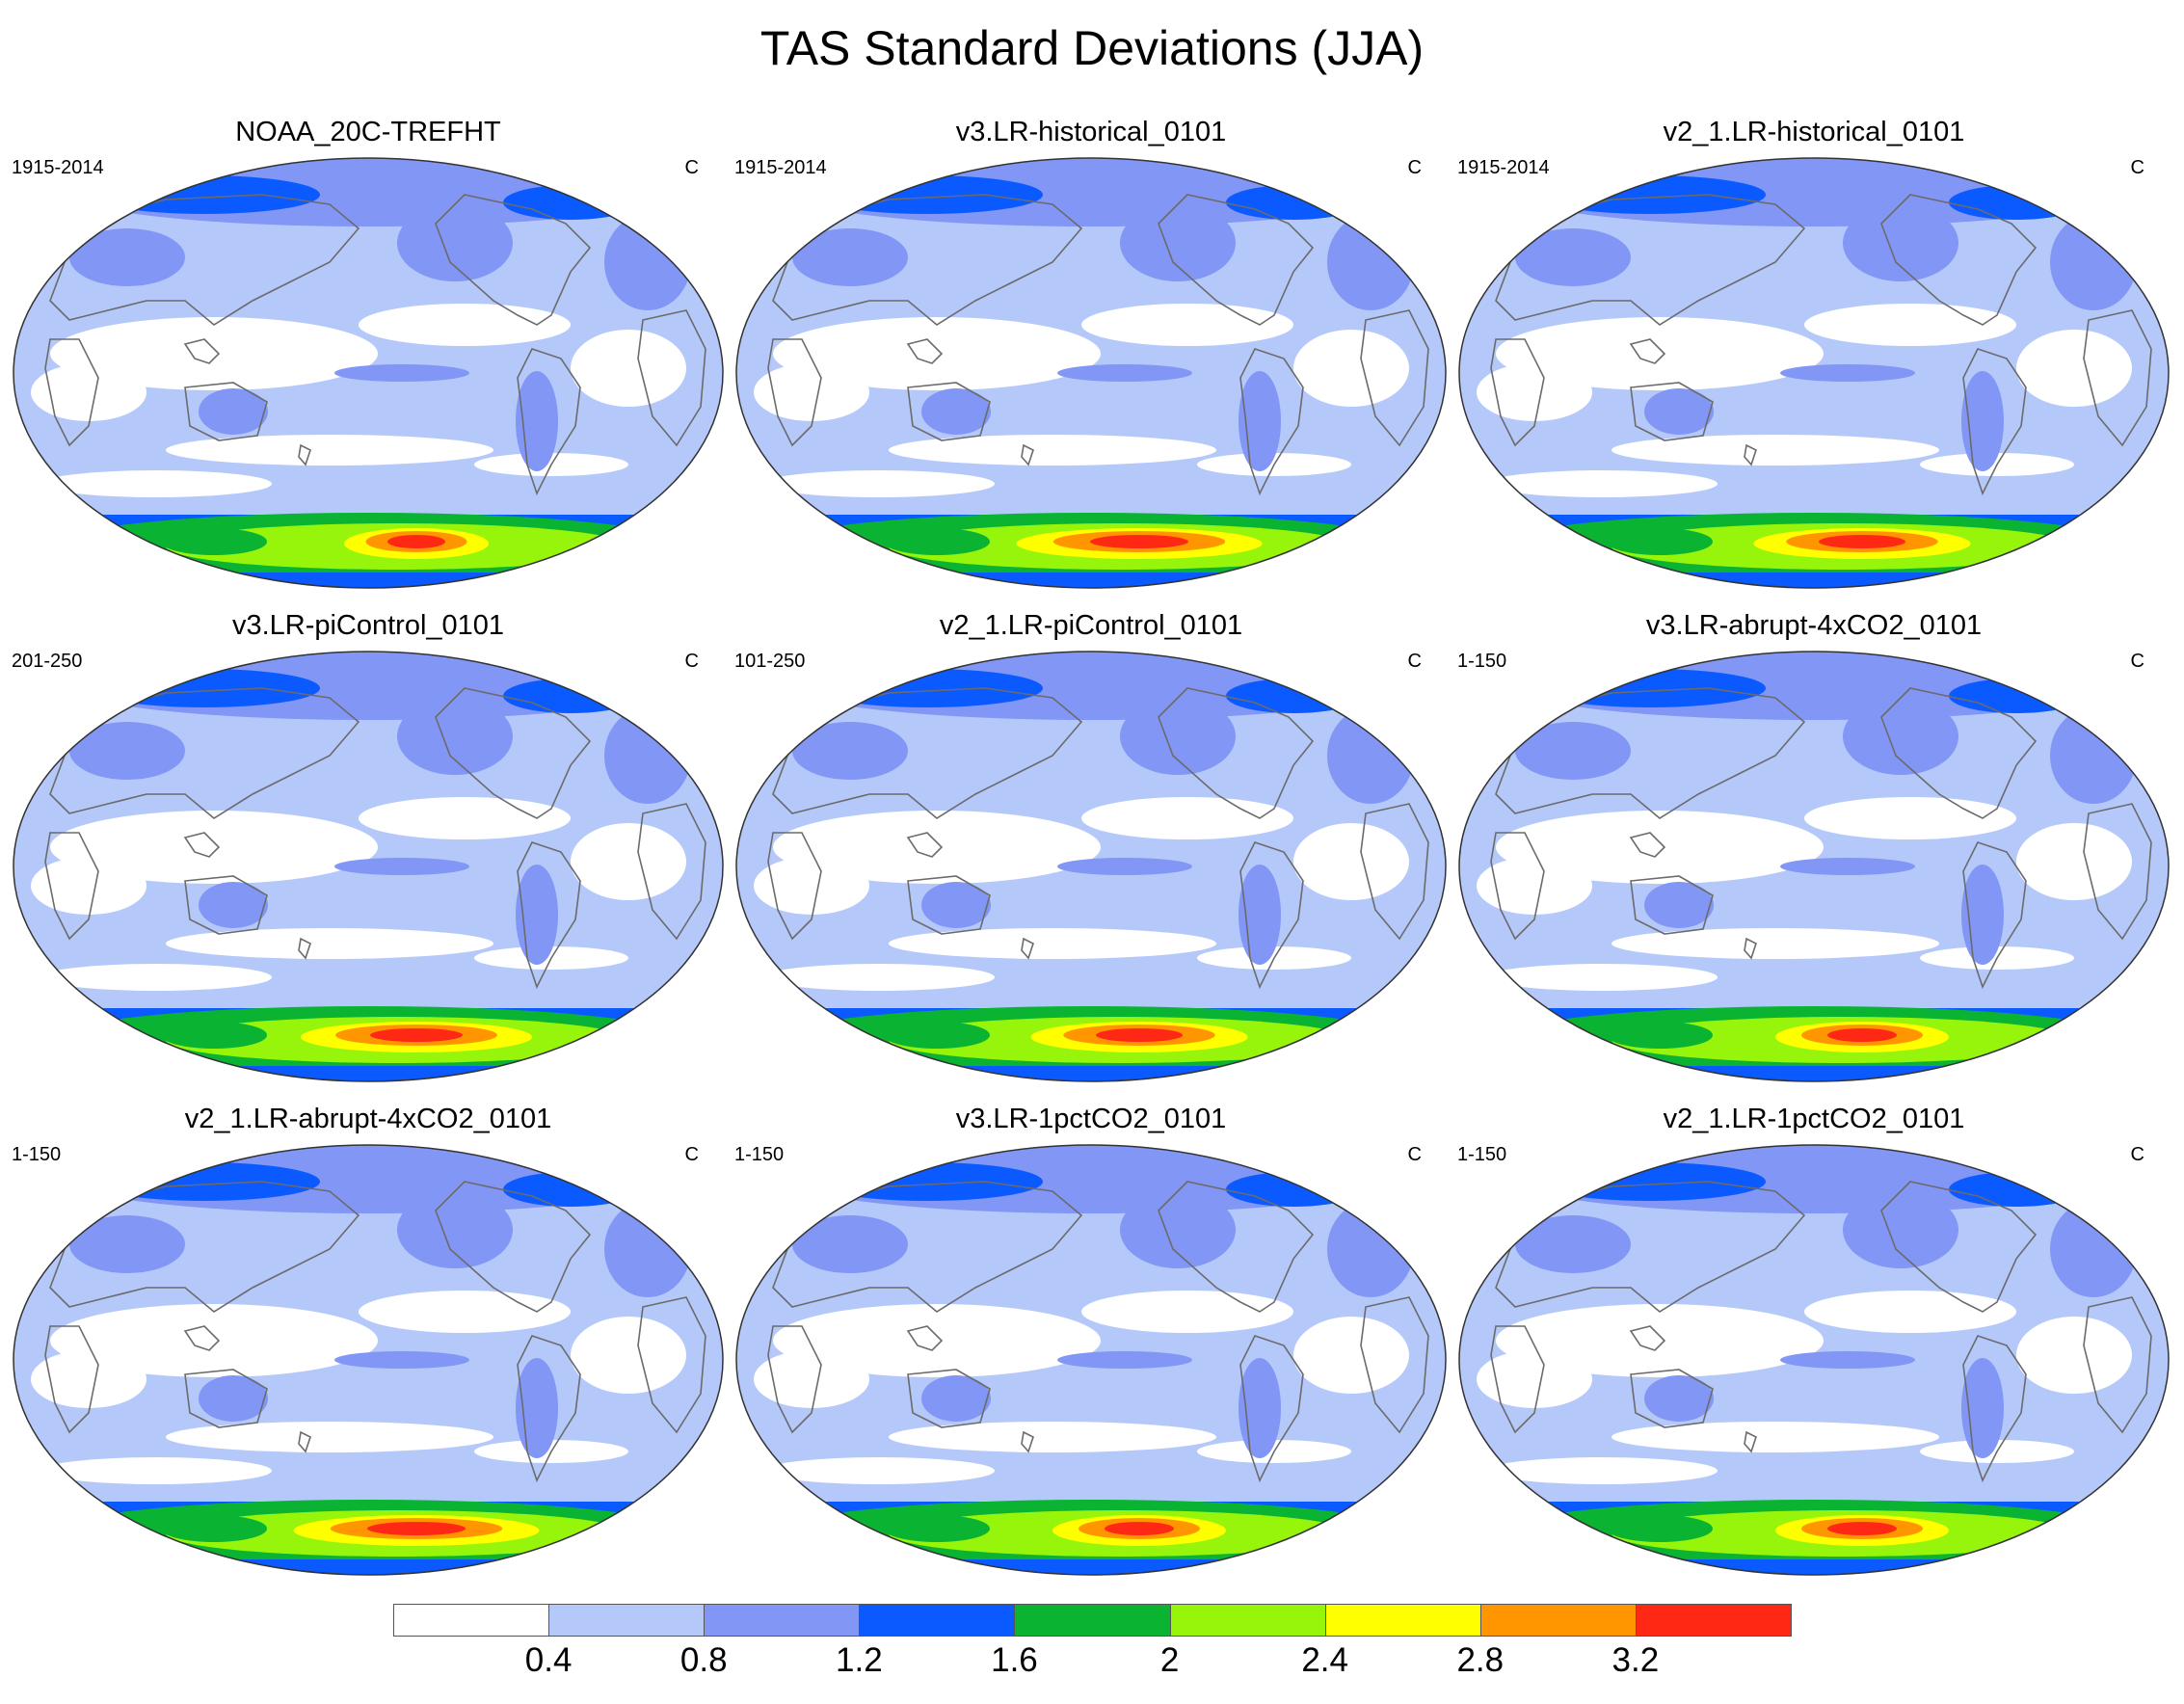 This screenshot has height=1704, width=2184. Describe the element at coordinates (1092, 48) in the screenshot. I see `figure-title: TAS Standard Deviations (JJA)` at that location.